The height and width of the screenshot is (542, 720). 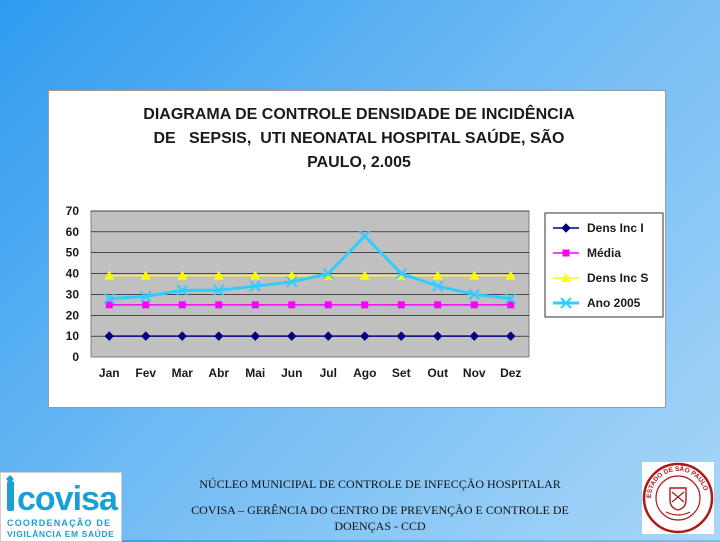 What do you see at coordinates (291, 373) in the screenshot?
I see `x-tick-label: Jun` at bounding box center [291, 373].